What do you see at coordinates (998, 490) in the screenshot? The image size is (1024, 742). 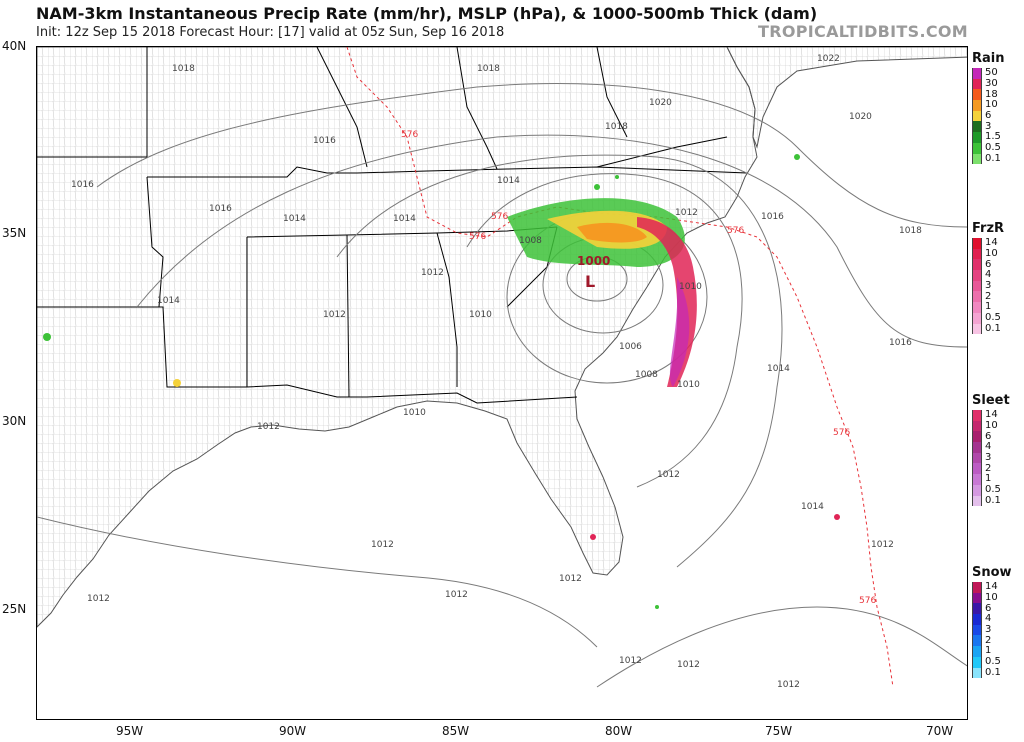 I see `sleet-legend-row: 0.5` at bounding box center [998, 490].